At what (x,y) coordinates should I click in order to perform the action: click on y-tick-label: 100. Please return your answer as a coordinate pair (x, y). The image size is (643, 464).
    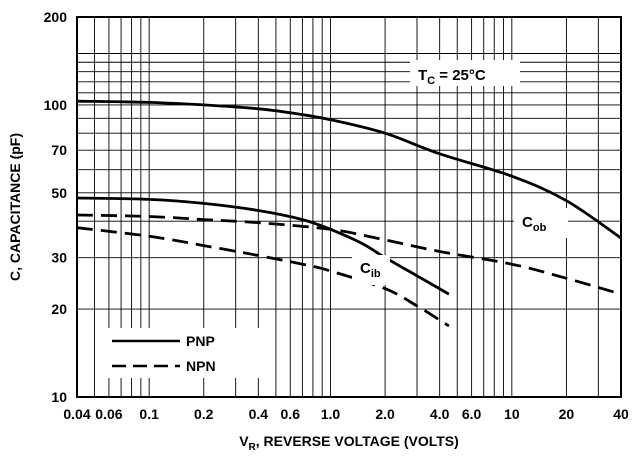
    Looking at the image, I should click on (56, 105).